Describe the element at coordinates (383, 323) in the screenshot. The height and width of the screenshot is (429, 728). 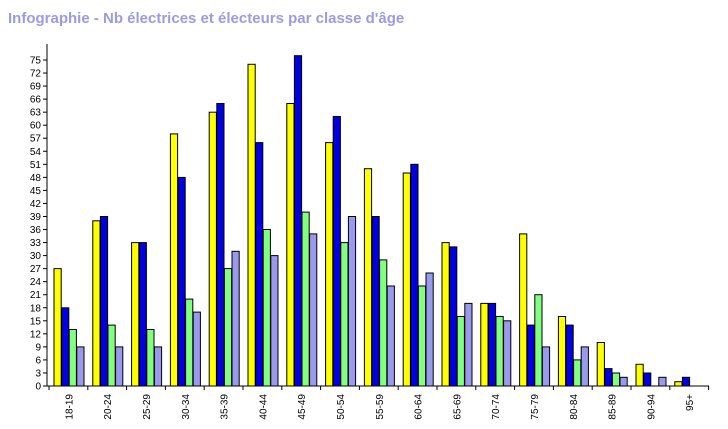
I see `bar-55-59-s3` at that location.